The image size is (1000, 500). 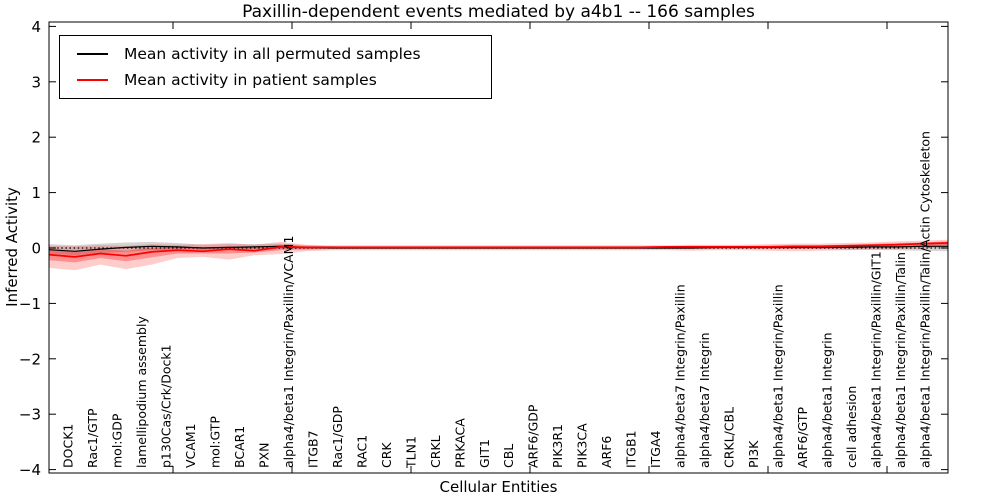 I want to click on category-label: ITGB7, so click(x=312, y=449).